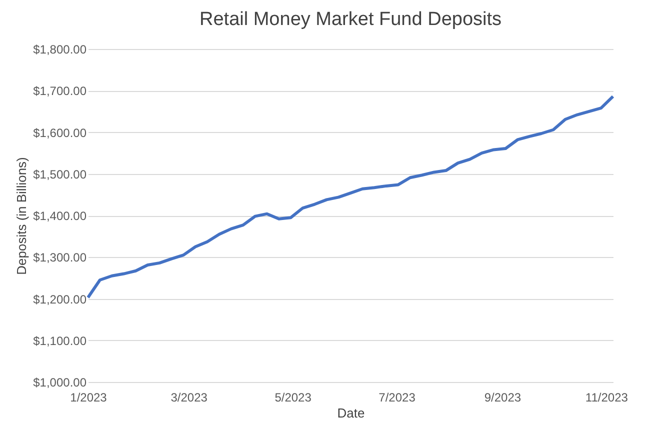 The height and width of the screenshot is (435, 656). Describe the element at coordinates (60, 341) in the screenshot. I see `y-tick-label: $1,100.00` at that location.